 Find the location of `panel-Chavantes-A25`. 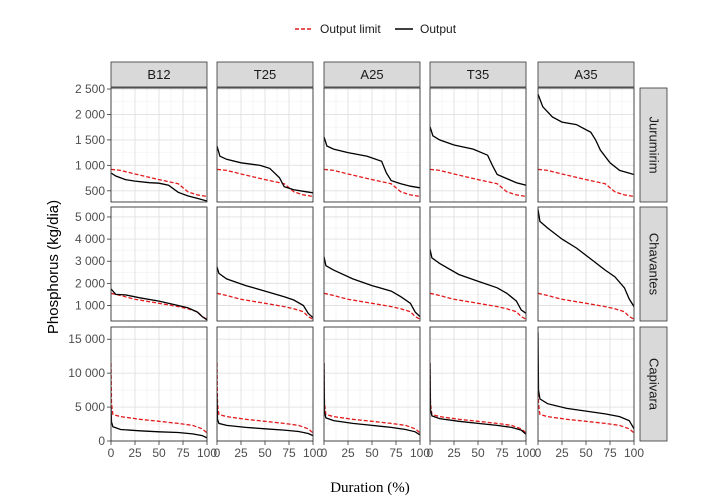

panel-Chavantes-A25 is located at coordinates (372, 264).